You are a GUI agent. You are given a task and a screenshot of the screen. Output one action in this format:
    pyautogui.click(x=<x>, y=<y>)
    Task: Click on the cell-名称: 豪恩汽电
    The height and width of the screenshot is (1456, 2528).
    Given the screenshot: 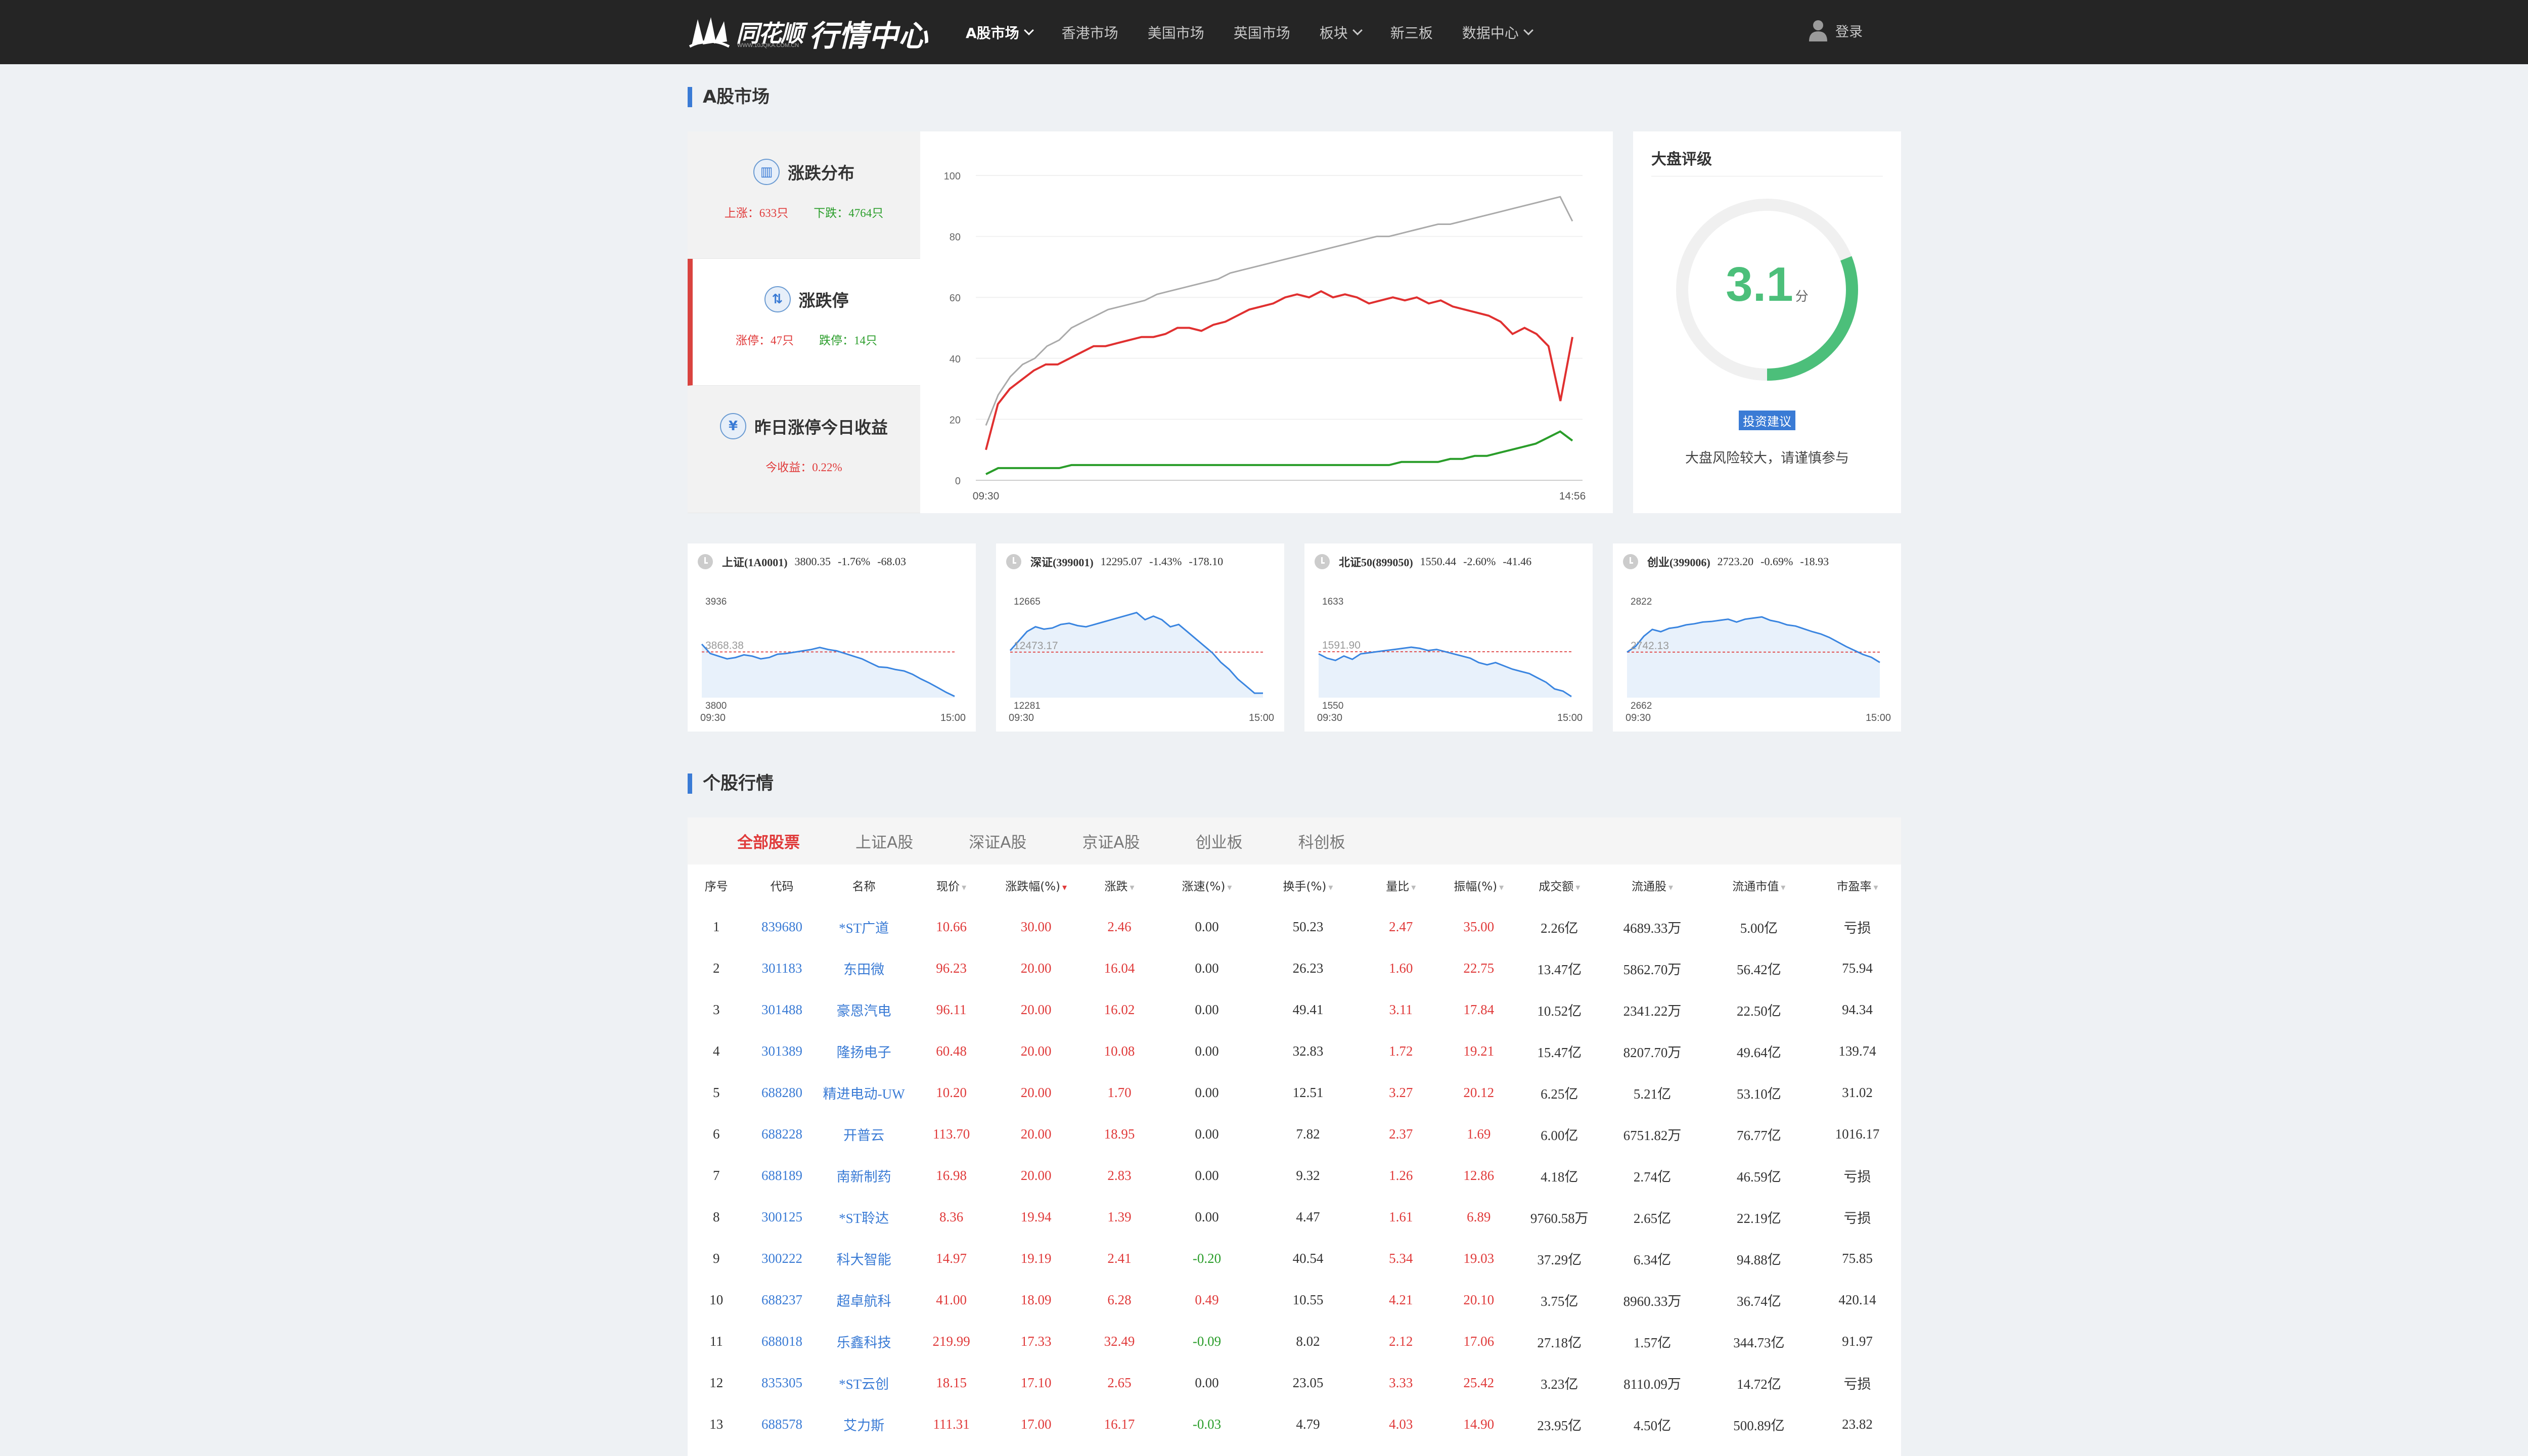 What is the action you would take?
    pyautogui.click(x=864, y=1011)
    